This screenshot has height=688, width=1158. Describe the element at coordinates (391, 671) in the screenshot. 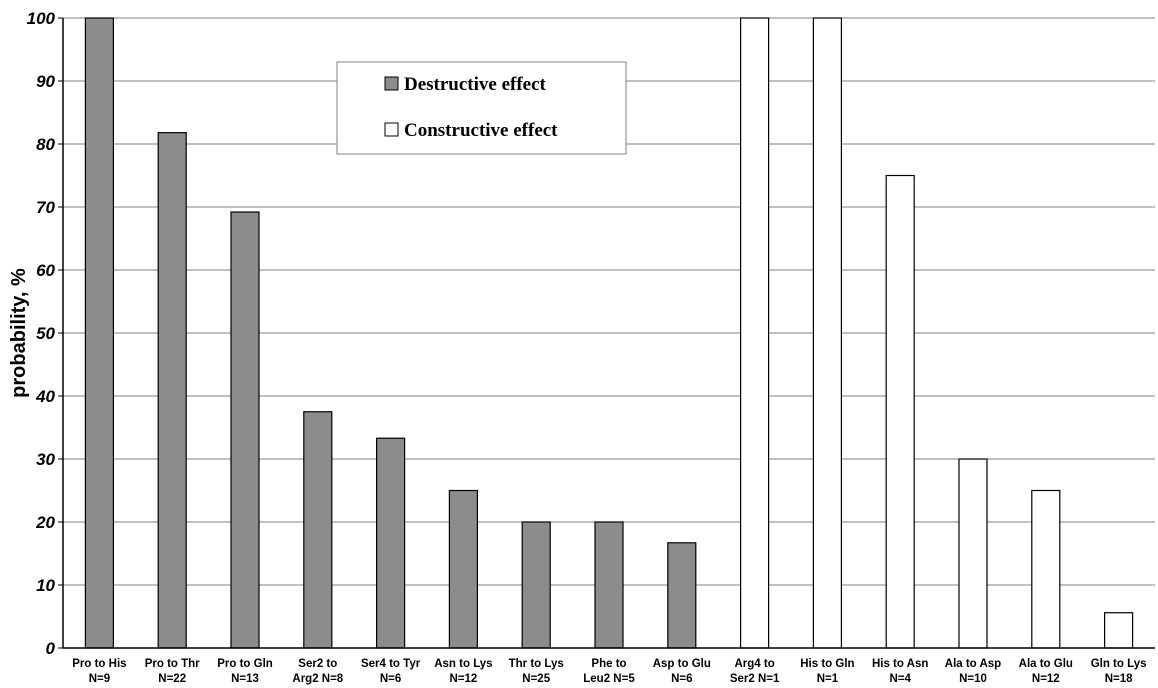

I see `x-tick-label: Ser4 to Tyr N=6` at that location.